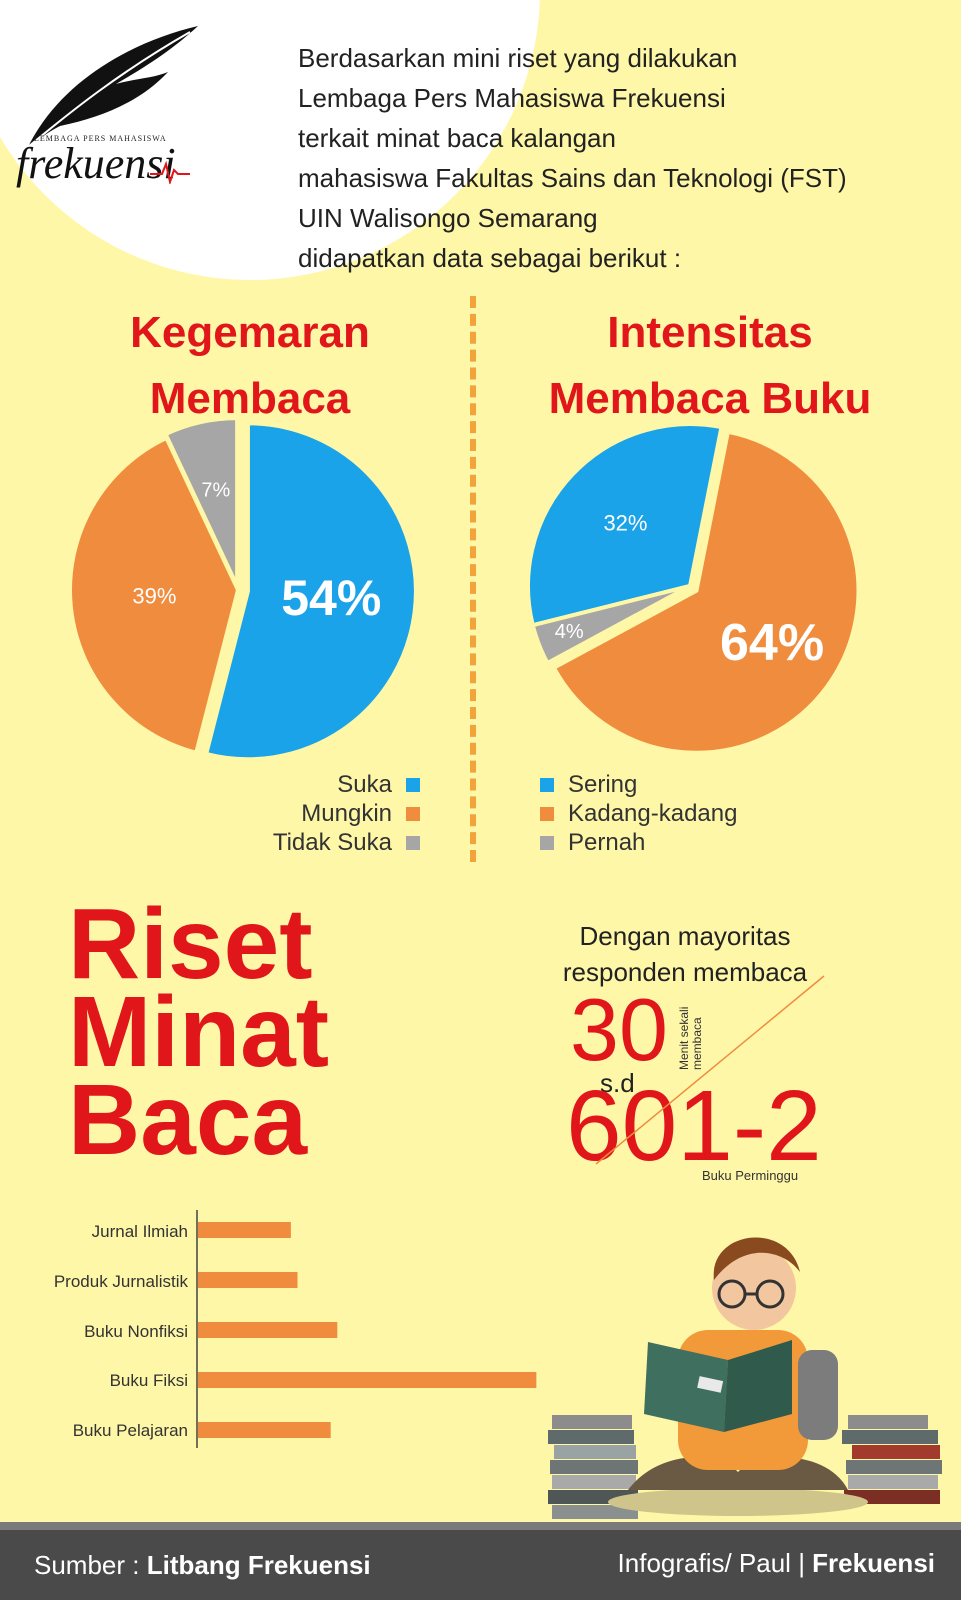 This screenshot has height=1600, width=961. I want to click on riset-title-line: Baca, so click(188, 1120).